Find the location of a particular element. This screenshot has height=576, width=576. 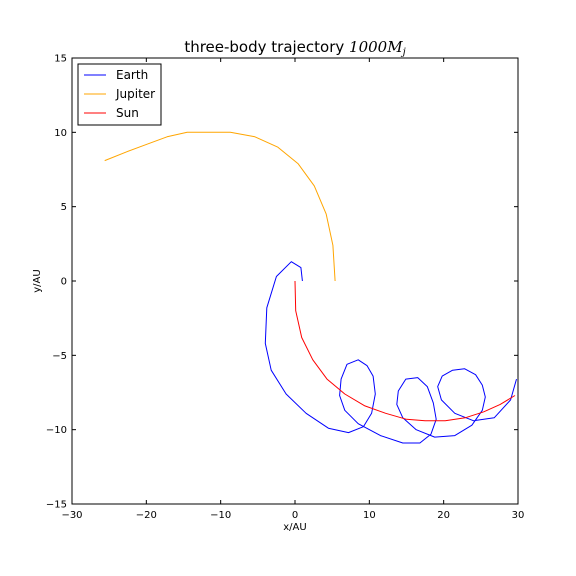

x-tick-label: −30 is located at coordinates (71, 515).